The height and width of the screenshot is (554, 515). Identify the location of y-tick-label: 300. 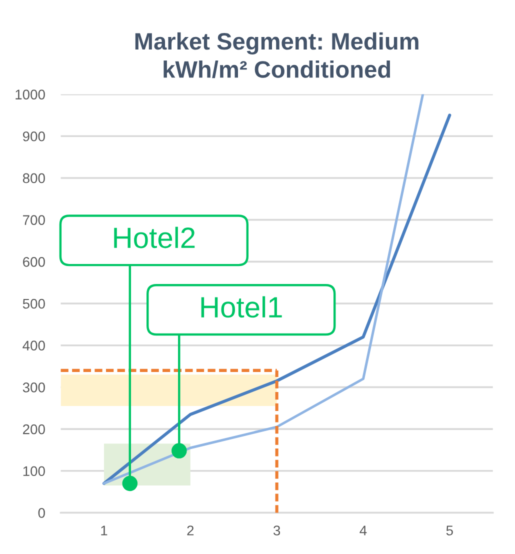
(33, 387).